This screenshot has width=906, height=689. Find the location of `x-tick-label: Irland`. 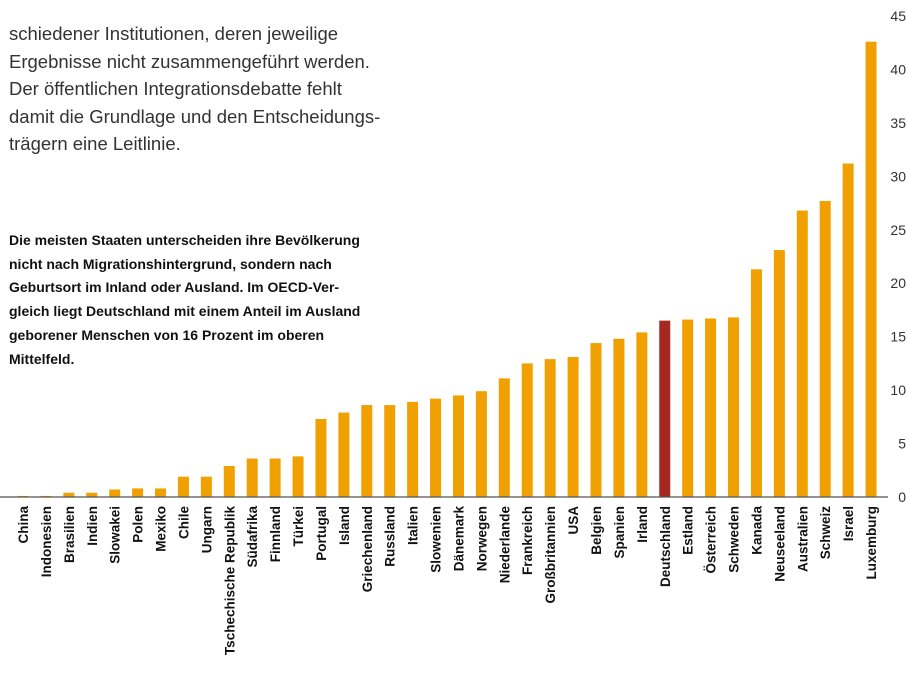

x-tick-label: Irland is located at coordinates (642, 524).